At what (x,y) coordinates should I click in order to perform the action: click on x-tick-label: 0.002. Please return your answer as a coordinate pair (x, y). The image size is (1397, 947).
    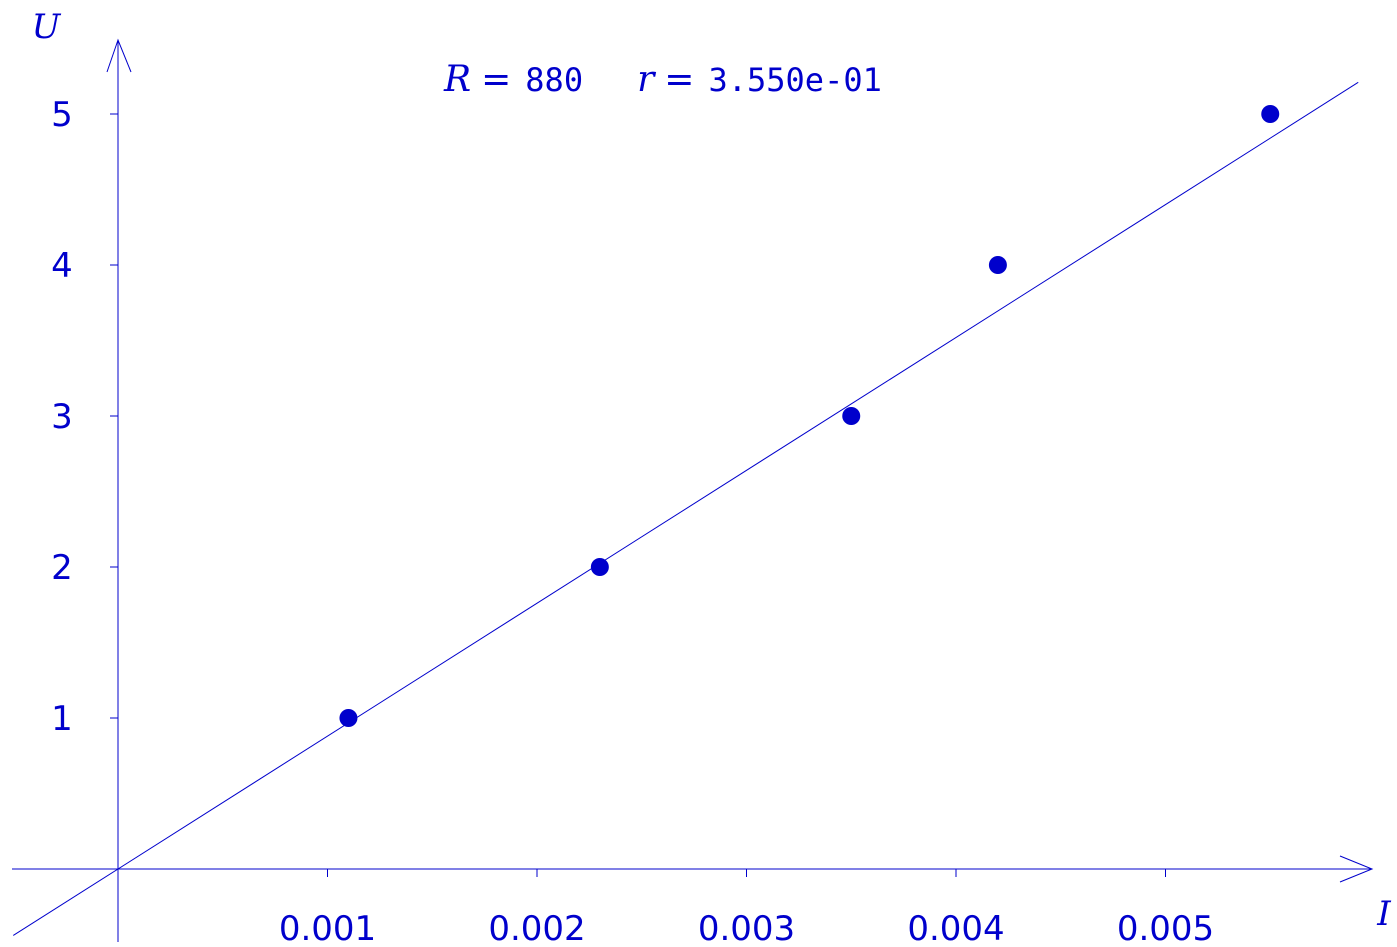
    Looking at the image, I should click on (536, 928).